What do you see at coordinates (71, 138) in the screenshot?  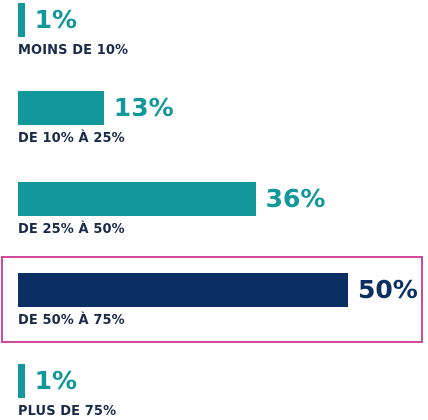 I see `category-label-2: DE 10% À 25%` at bounding box center [71, 138].